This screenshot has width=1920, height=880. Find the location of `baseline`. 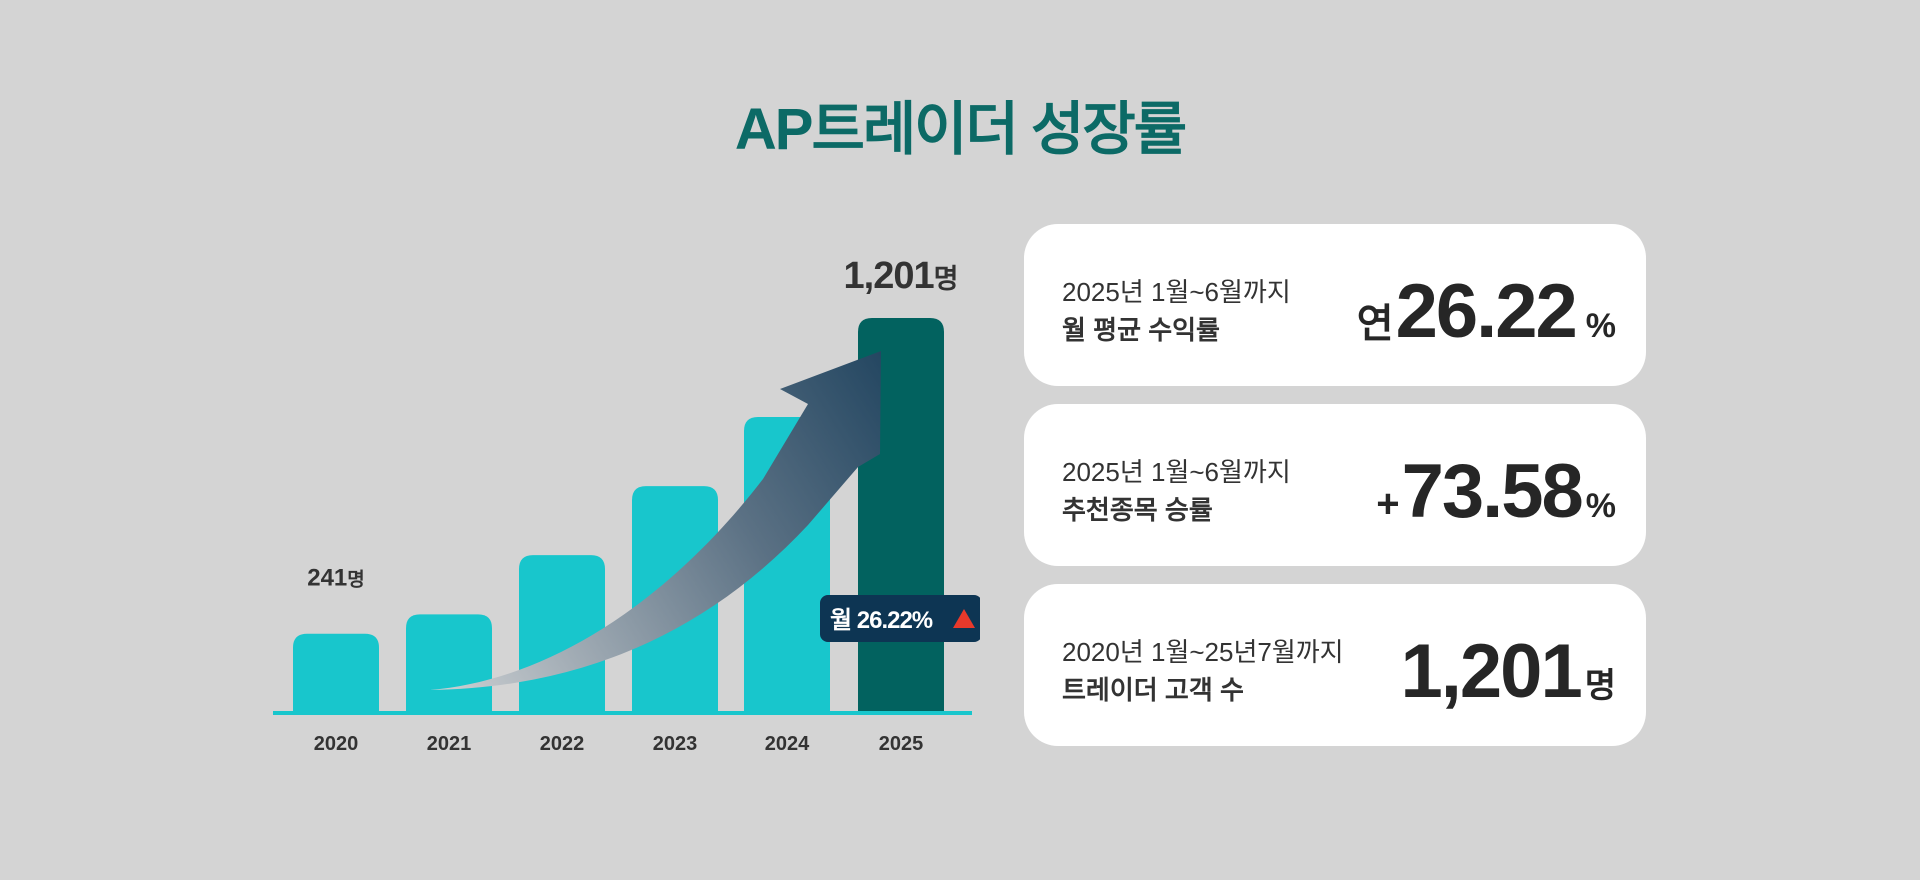

baseline is located at coordinates (622, 713).